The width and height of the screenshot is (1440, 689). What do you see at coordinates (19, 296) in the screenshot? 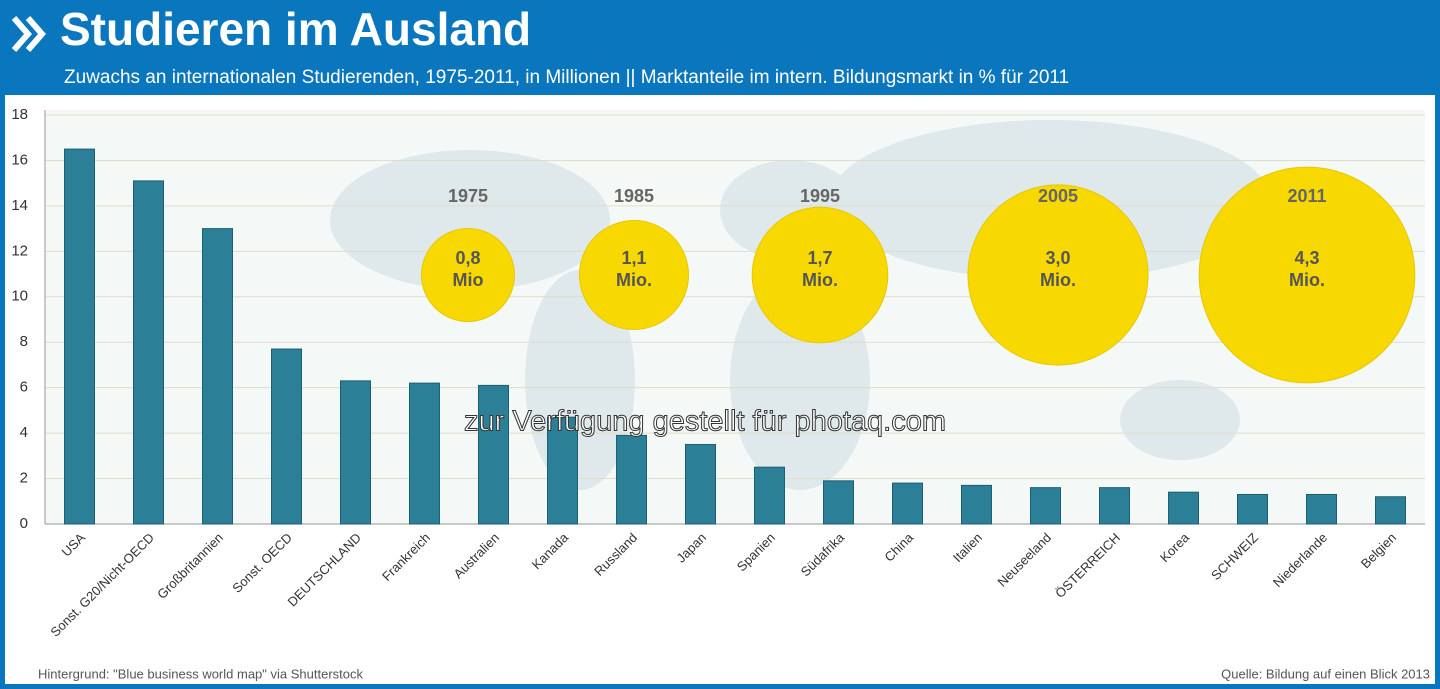
I see `y-tick-label: 10` at bounding box center [19, 296].